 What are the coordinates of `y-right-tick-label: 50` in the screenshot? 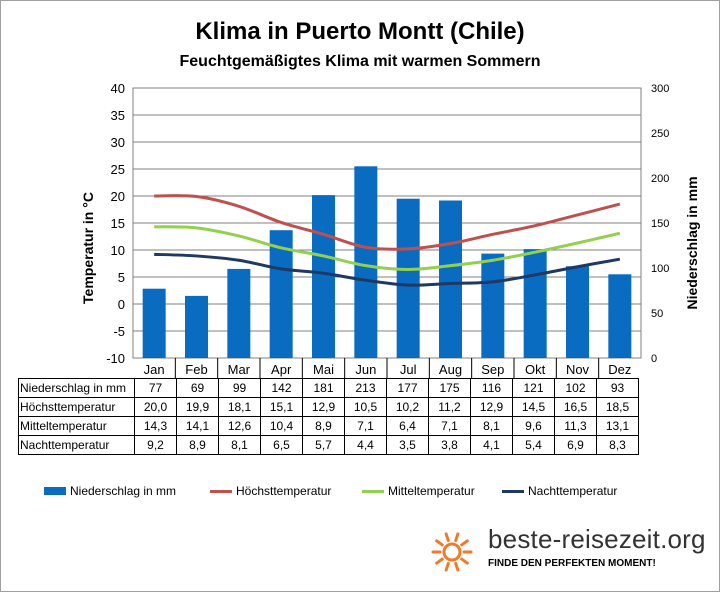 It's located at (657, 314).